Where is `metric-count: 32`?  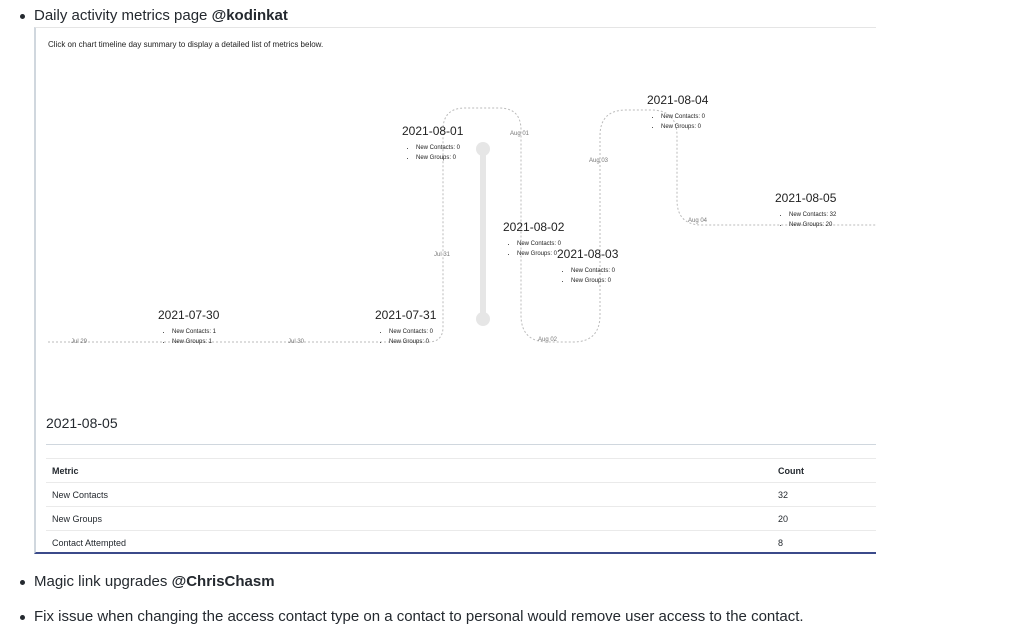
metric-count: 32 is located at coordinates (824, 494).